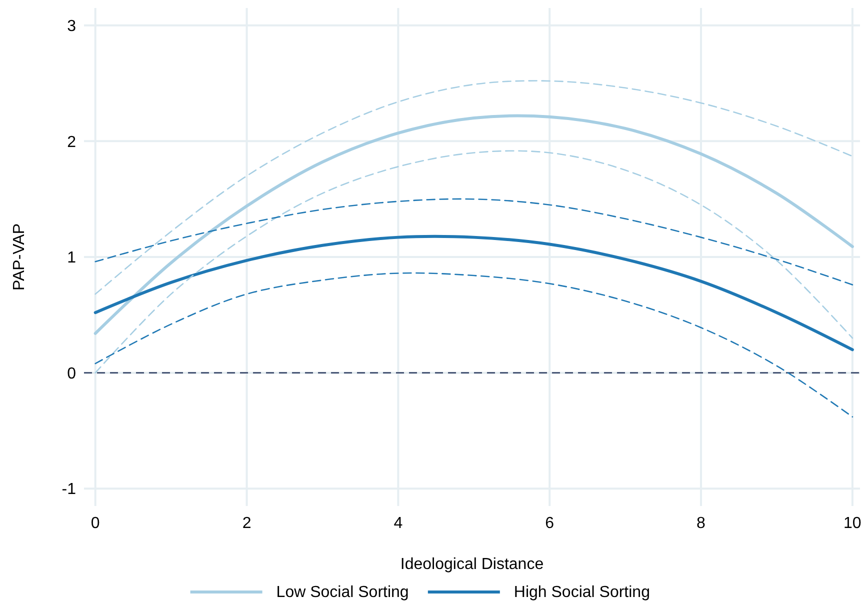 This screenshot has height=609, width=864. What do you see at coordinates (247, 523) in the screenshot?
I see `x-tick-label: 2` at bounding box center [247, 523].